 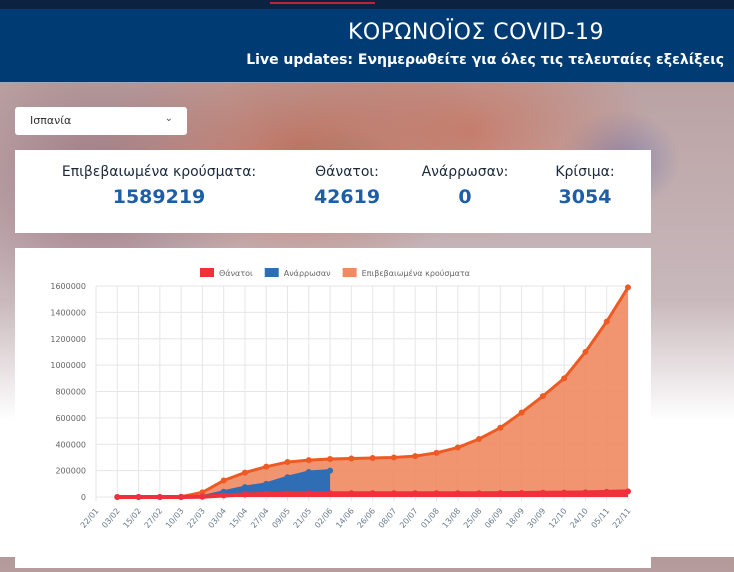 What do you see at coordinates (70, 392) in the screenshot?
I see `y-tick-label: 800000` at bounding box center [70, 392].